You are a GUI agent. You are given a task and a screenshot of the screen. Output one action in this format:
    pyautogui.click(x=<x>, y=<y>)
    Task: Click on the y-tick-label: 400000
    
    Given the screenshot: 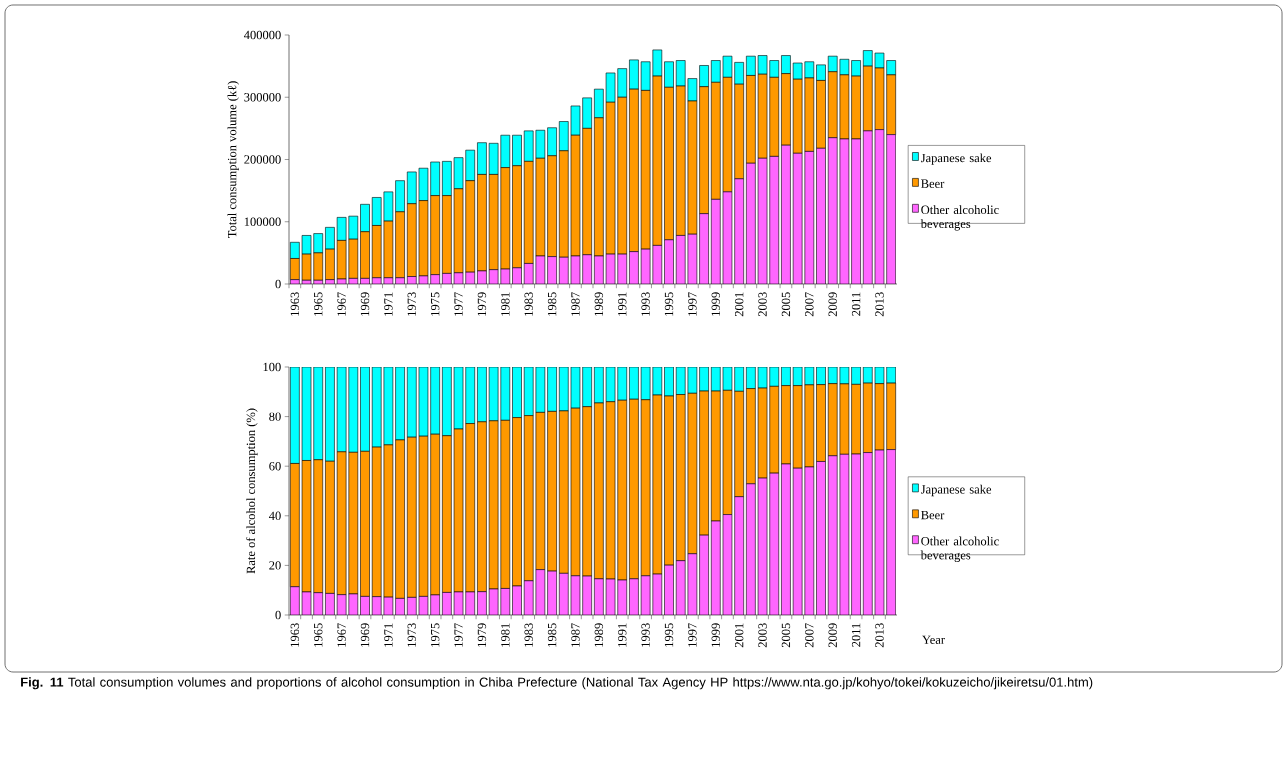 What is the action you would take?
    pyautogui.click(x=262, y=35)
    